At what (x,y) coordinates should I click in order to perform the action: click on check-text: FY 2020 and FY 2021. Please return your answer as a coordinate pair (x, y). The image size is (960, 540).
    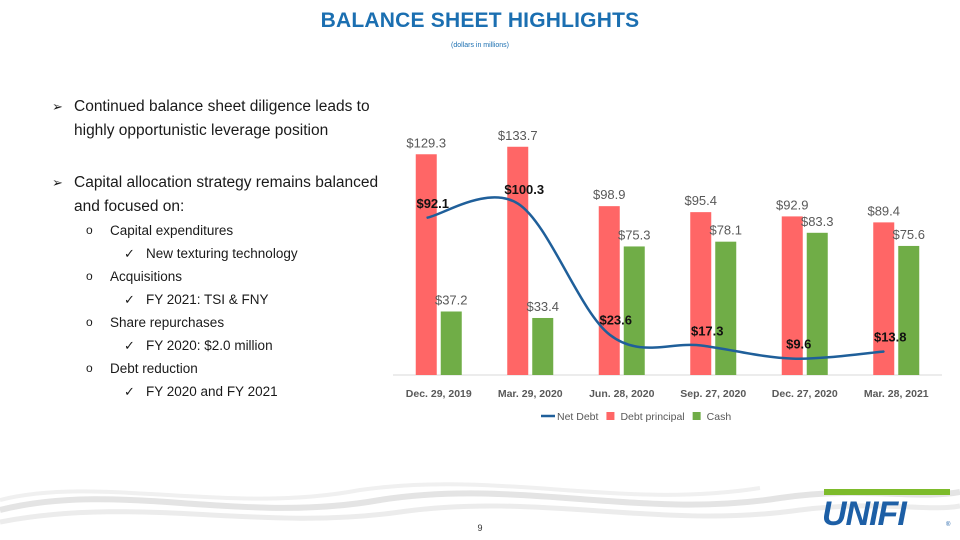
    Looking at the image, I should click on (212, 391).